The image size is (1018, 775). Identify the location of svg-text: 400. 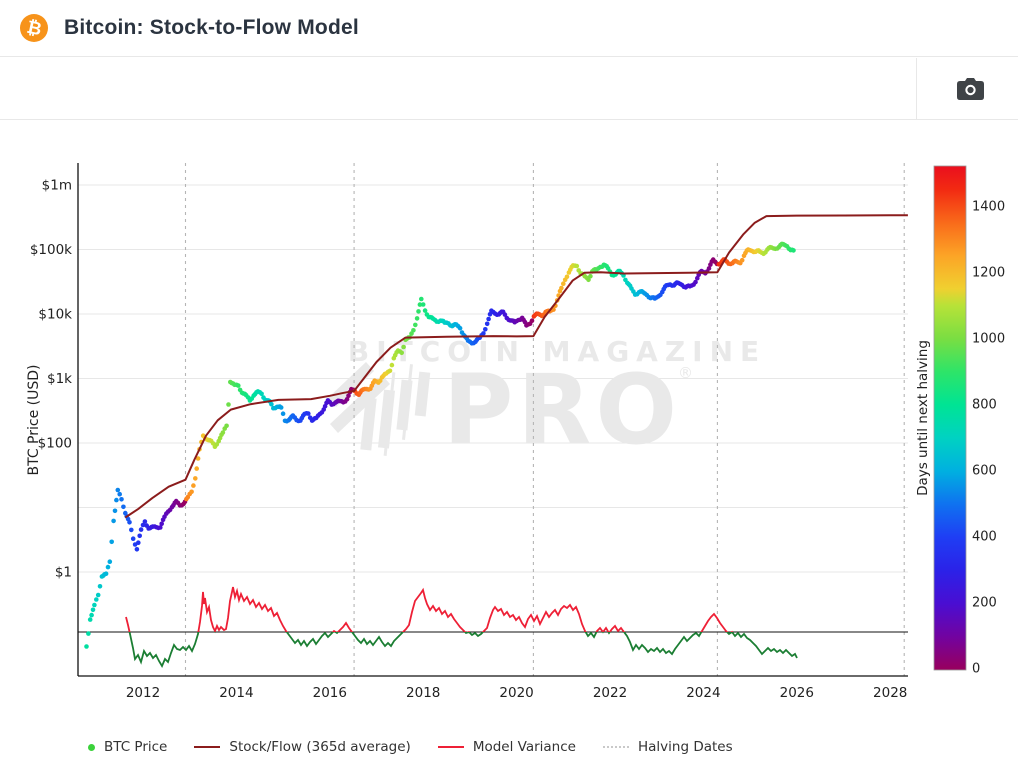
(984, 537).